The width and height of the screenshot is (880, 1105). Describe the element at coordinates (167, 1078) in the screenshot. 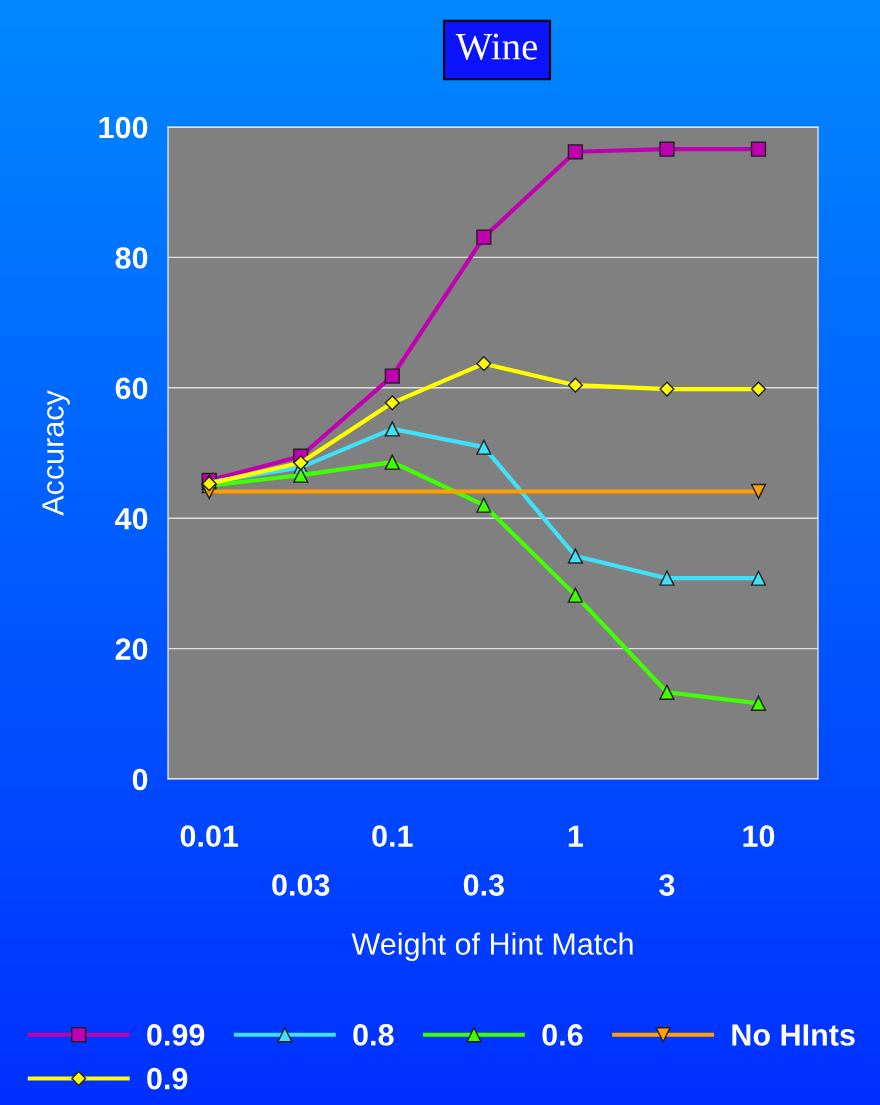

I see `legend-label: 0.9` at that location.